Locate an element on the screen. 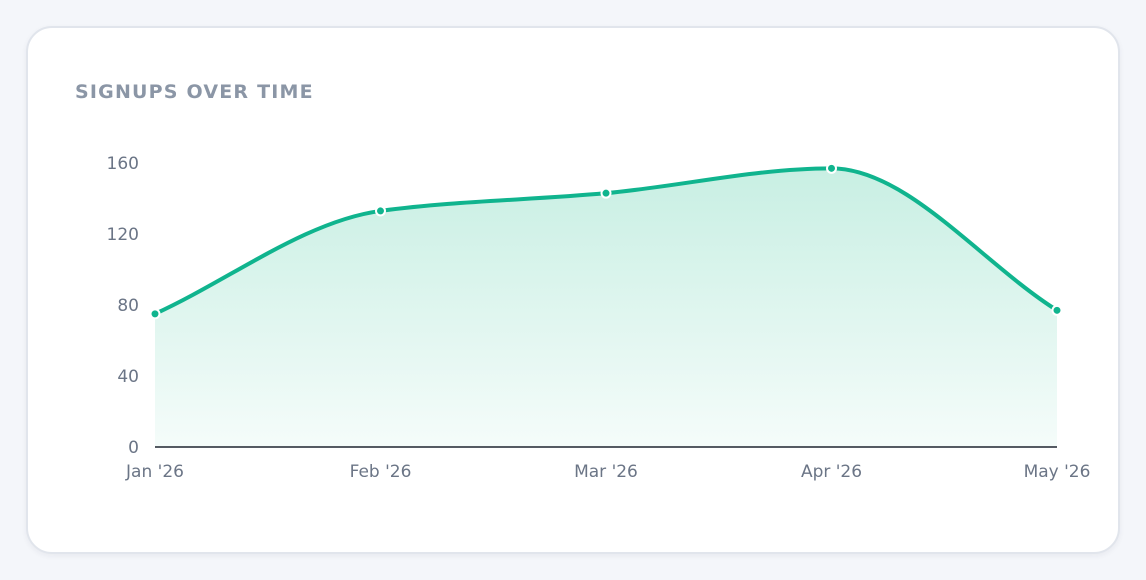  y-tick-label: 80 is located at coordinates (128, 306).